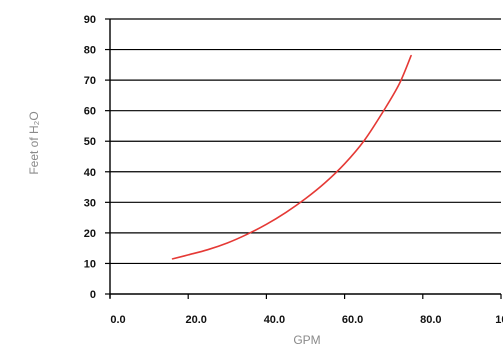  I want to click on y-tick-label-20: 20, so click(90, 234).